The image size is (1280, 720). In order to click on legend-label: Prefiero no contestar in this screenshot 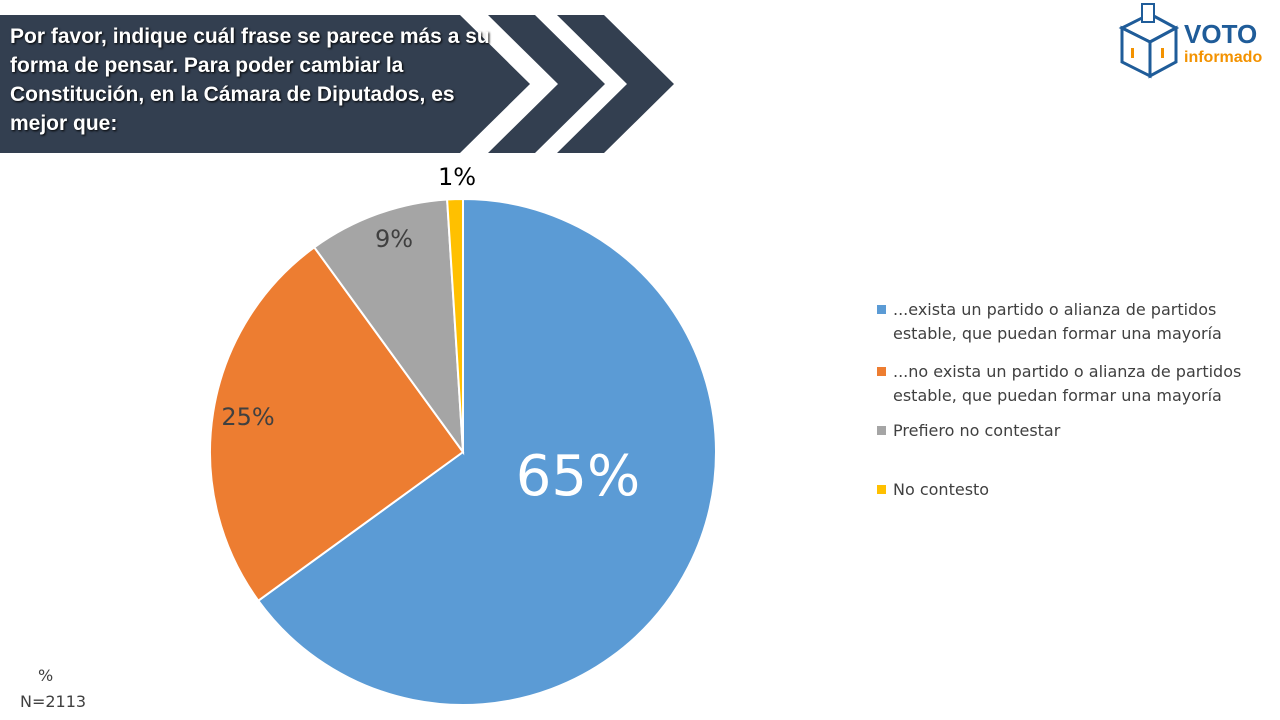, I will do `click(977, 430)`.